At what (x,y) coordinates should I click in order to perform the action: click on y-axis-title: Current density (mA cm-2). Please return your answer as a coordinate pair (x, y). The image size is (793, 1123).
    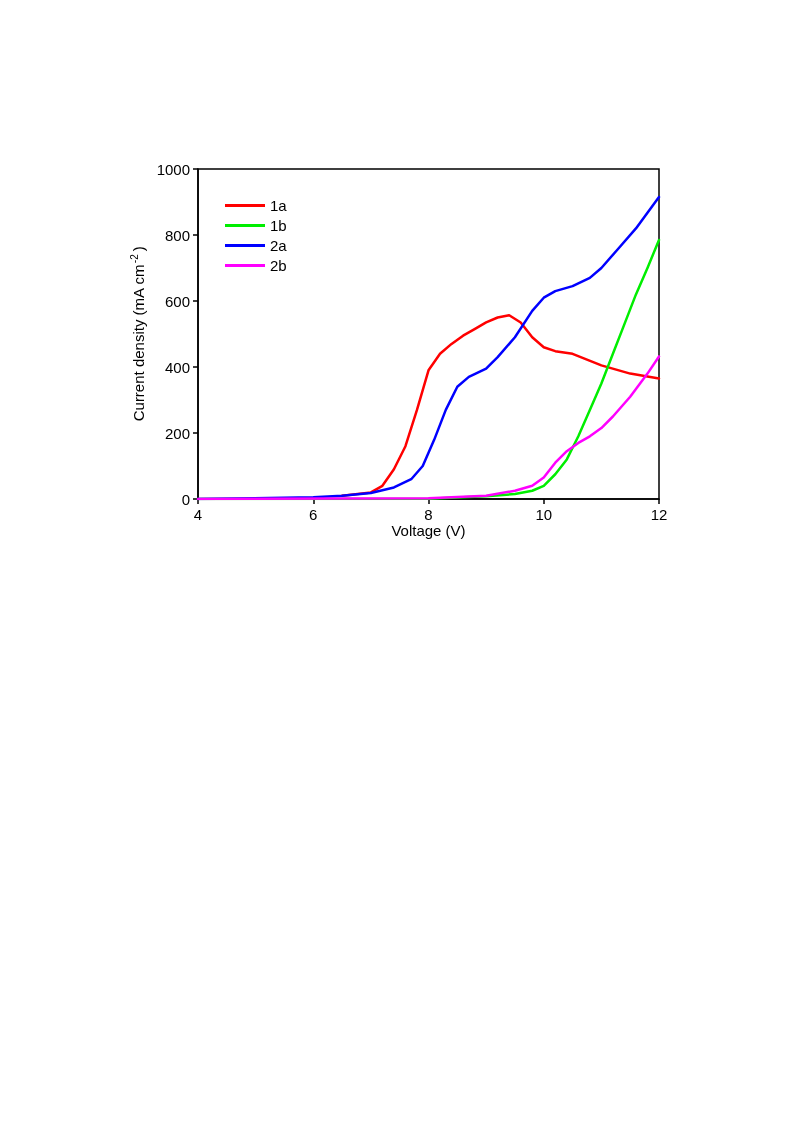
    Looking at the image, I should click on (137, 334).